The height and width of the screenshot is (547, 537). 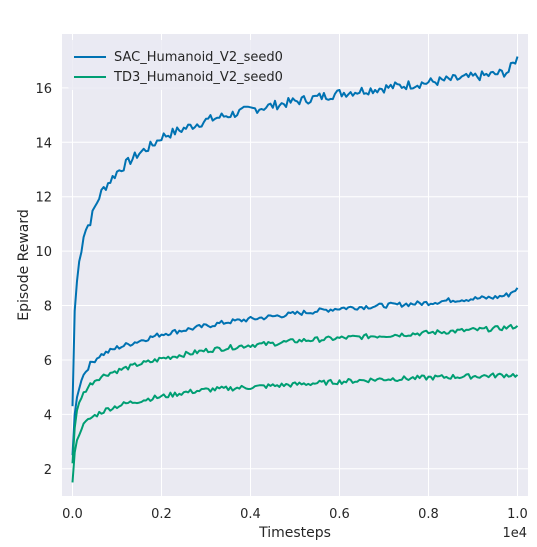 I want to click on x-axis-label: Timesteps, so click(x=294, y=533).